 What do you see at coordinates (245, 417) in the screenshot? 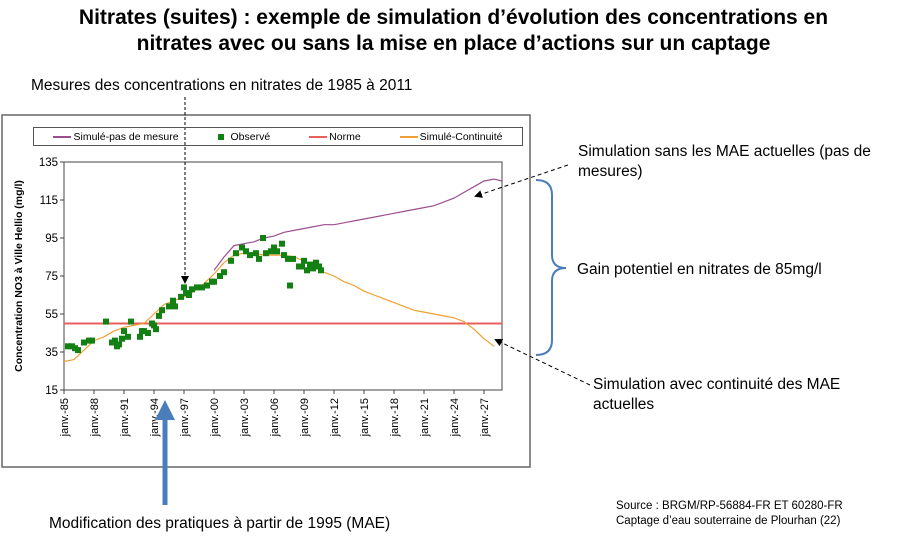
I see `x-tick-label: janv.-03` at bounding box center [245, 417].